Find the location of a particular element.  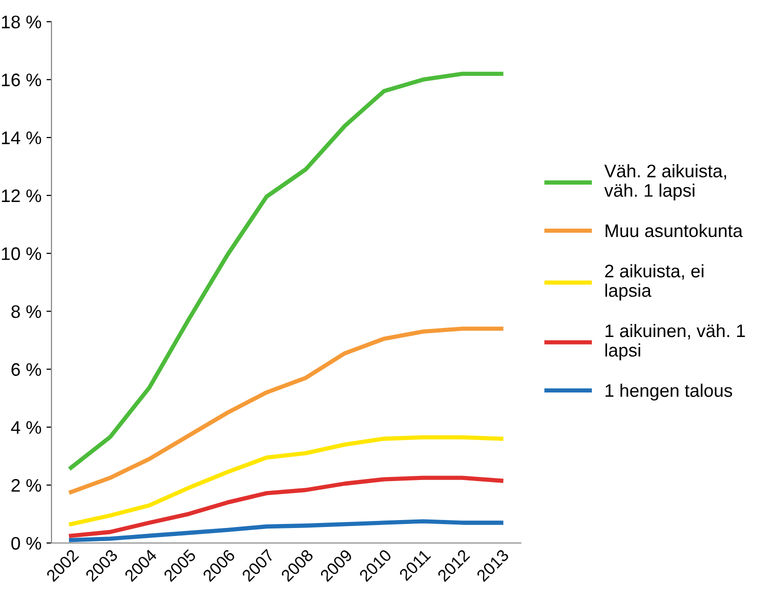

legend-label: 2 aikuista, ei lapsia is located at coordinates (654, 282).